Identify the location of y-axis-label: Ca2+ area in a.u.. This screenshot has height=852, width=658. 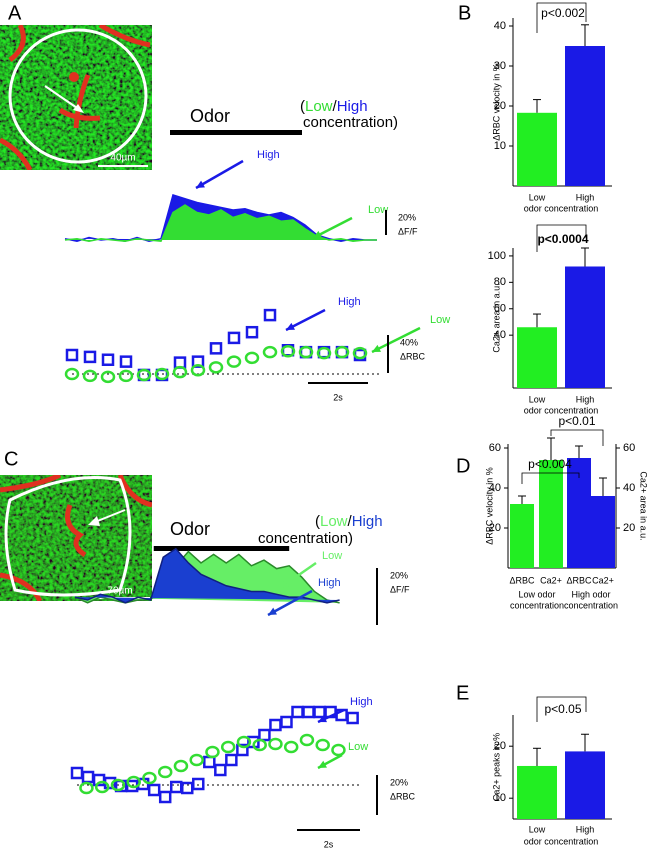
(496, 317).